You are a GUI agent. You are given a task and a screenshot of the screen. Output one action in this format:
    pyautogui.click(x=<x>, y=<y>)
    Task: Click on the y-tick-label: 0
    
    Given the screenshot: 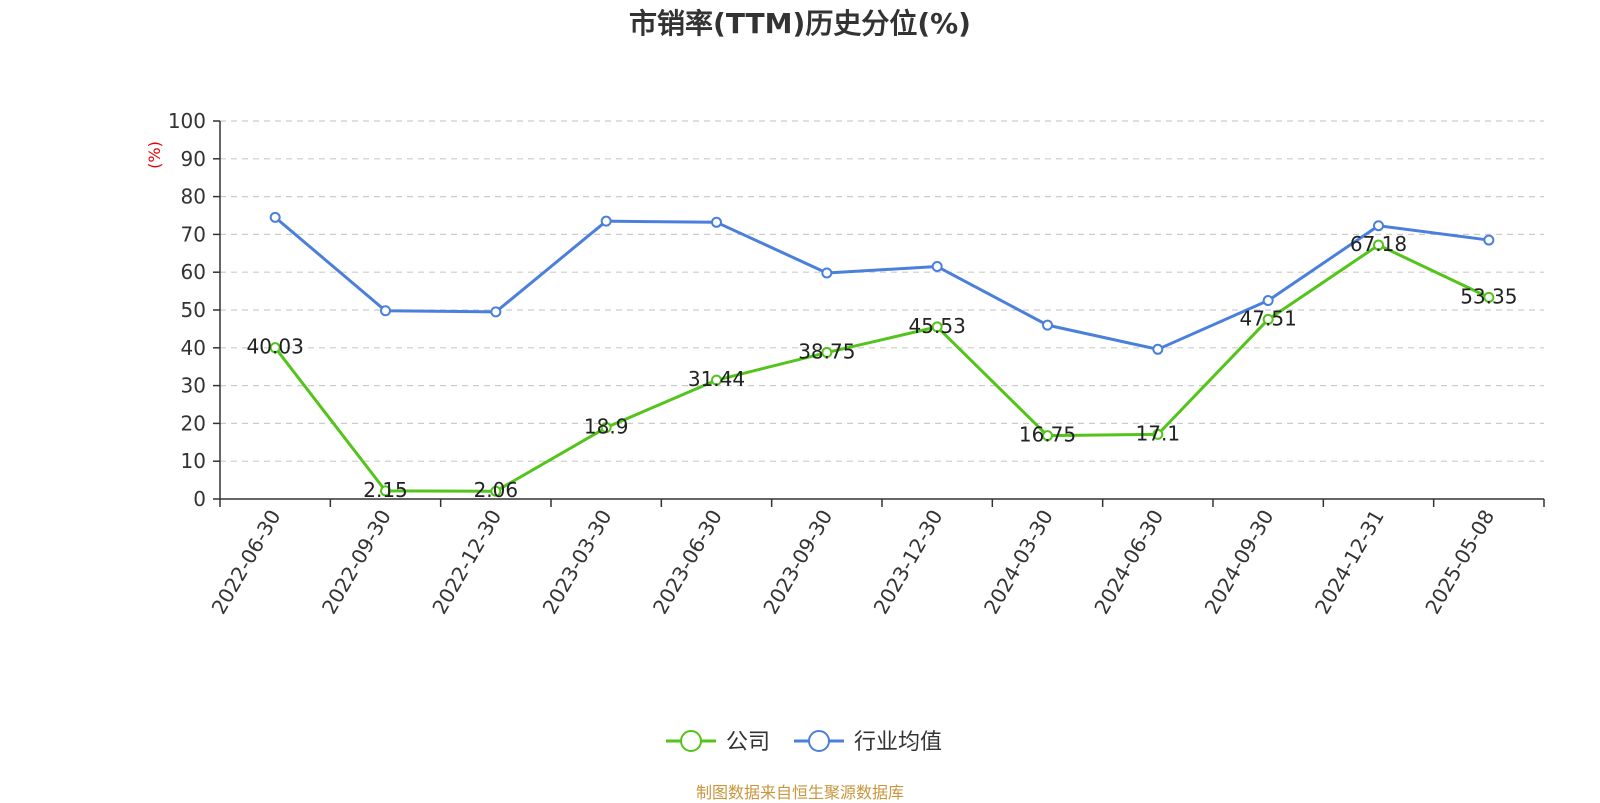 What is the action you would take?
    pyautogui.click(x=199, y=499)
    